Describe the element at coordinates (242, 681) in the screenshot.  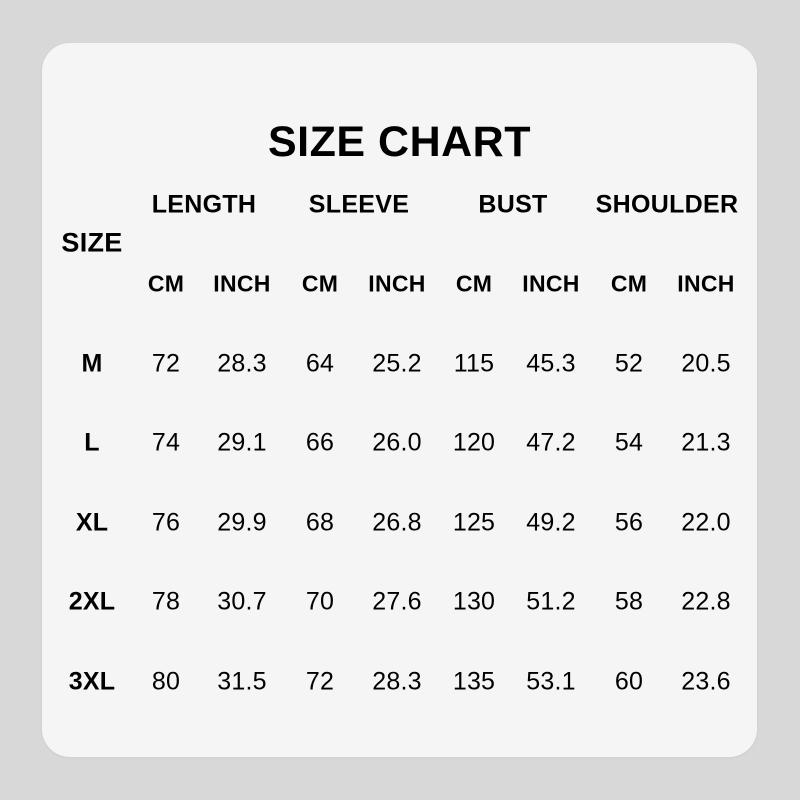
I see `cell-3xl-length-inch: 31.5` at that location.